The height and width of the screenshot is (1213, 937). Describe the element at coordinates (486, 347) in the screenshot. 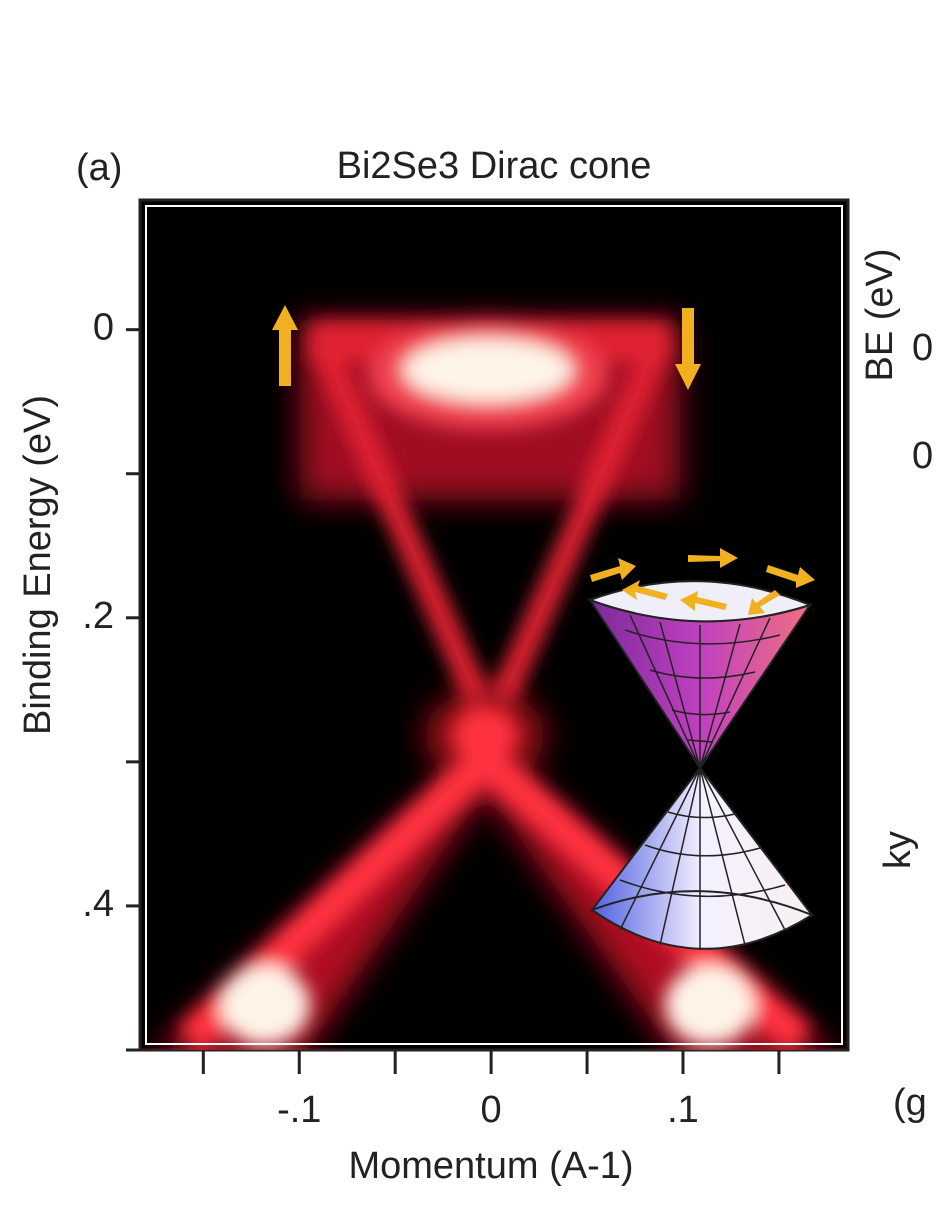

I see `spin-arrows` at that location.